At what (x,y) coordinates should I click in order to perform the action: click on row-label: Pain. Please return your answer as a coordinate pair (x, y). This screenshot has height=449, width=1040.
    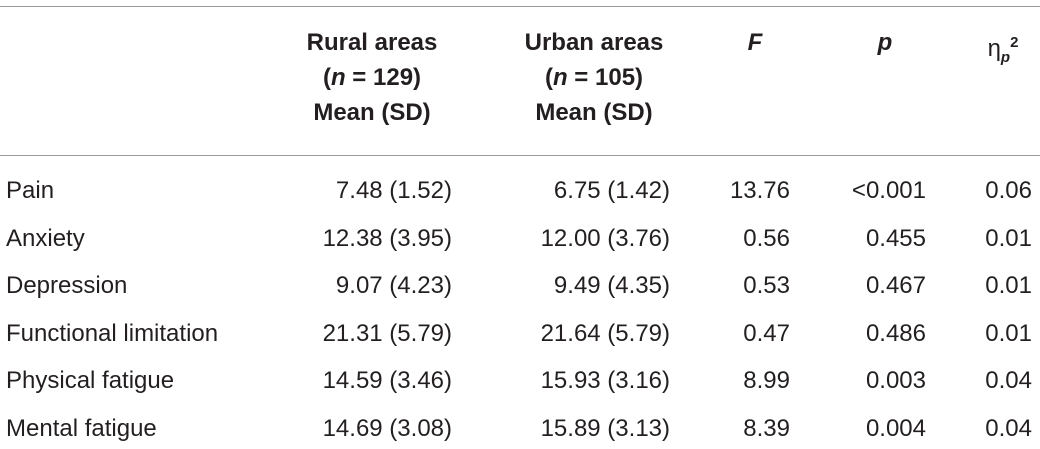
    Looking at the image, I should click on (30, 190).